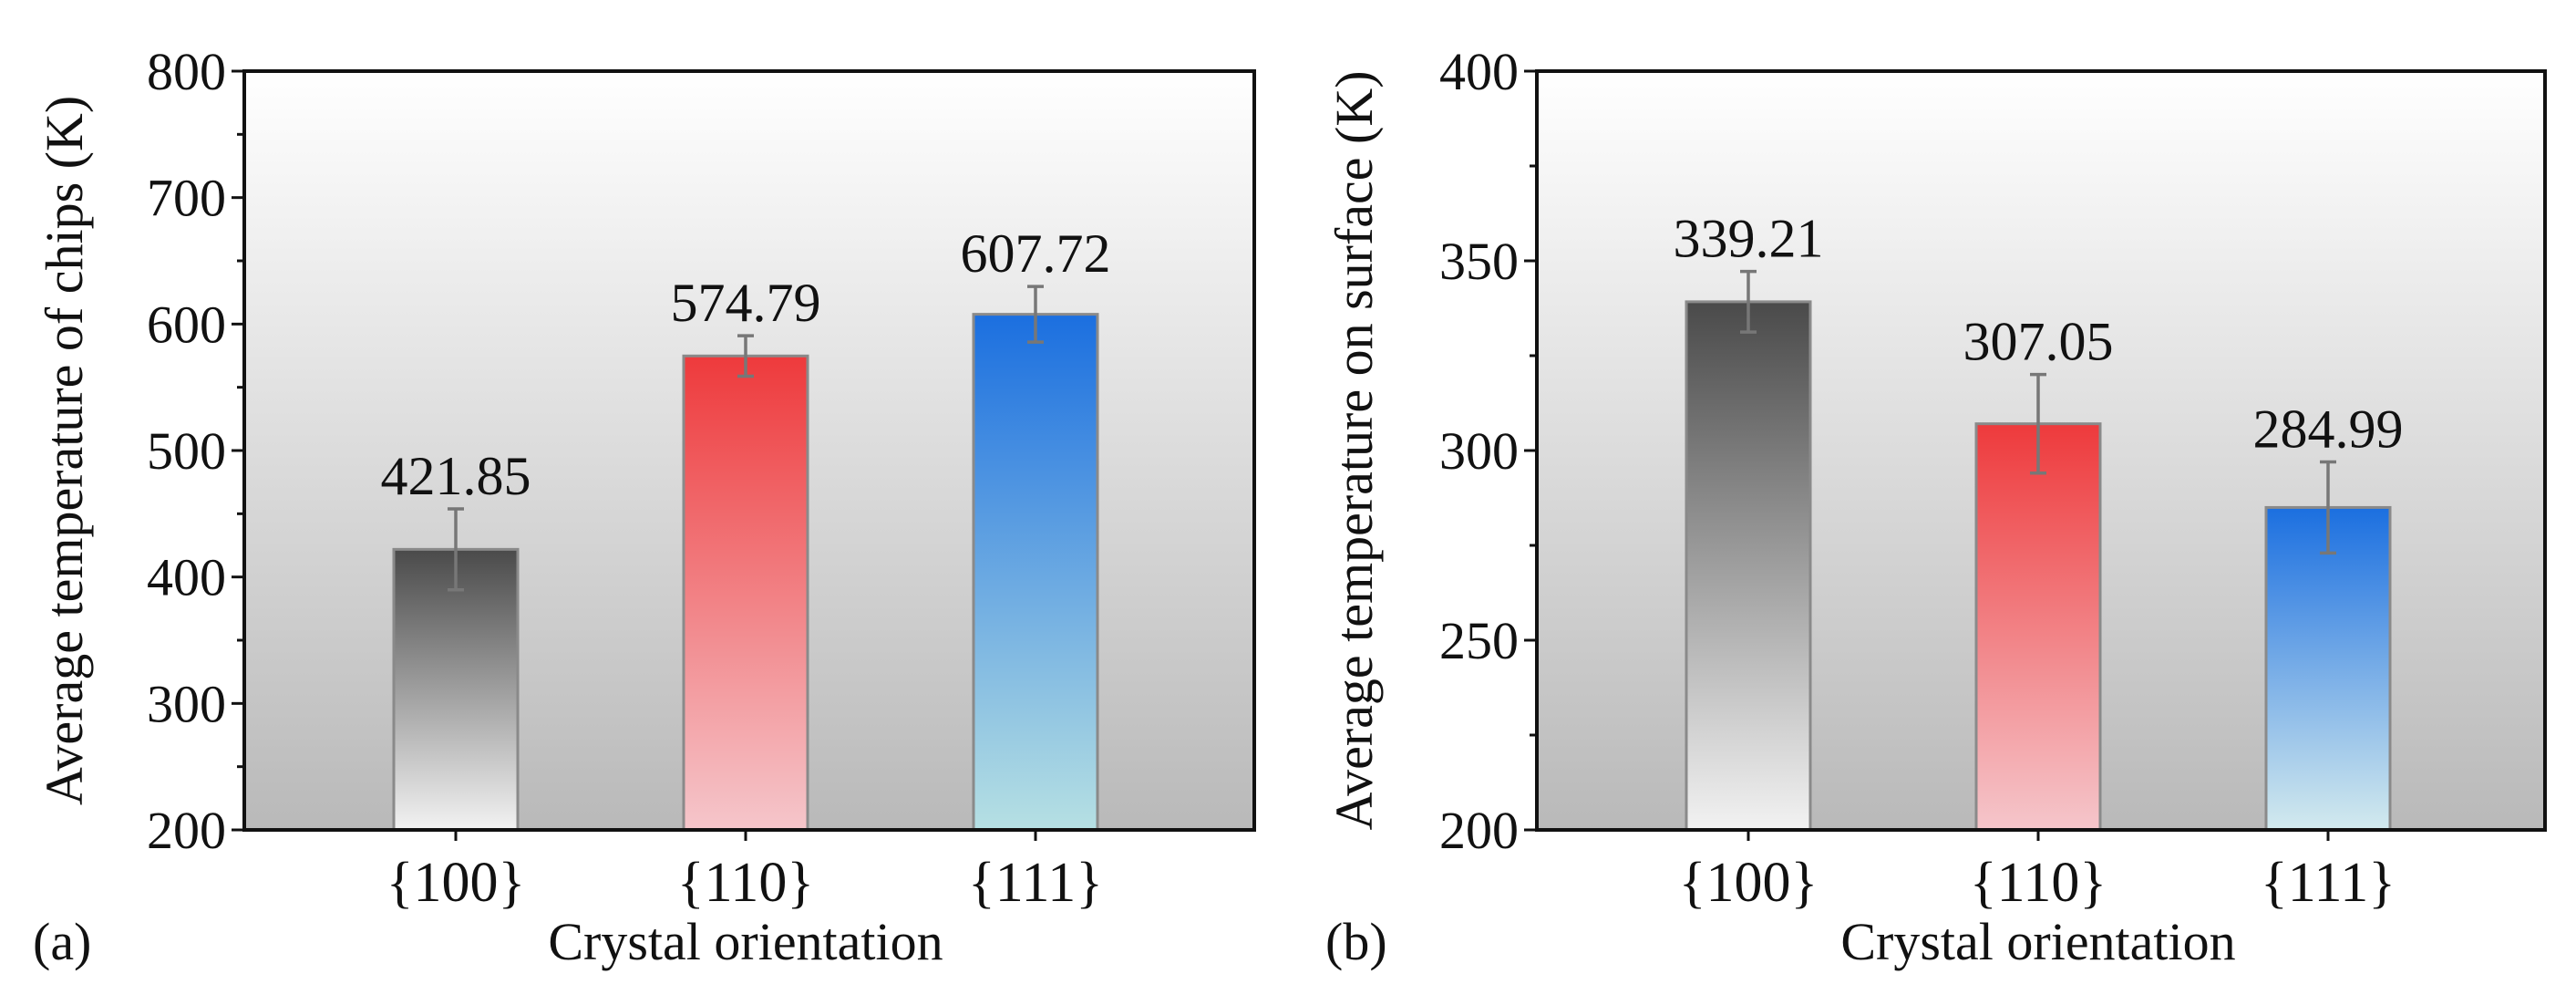  I want to click on value-label: 284.99, so click(2328, 429).